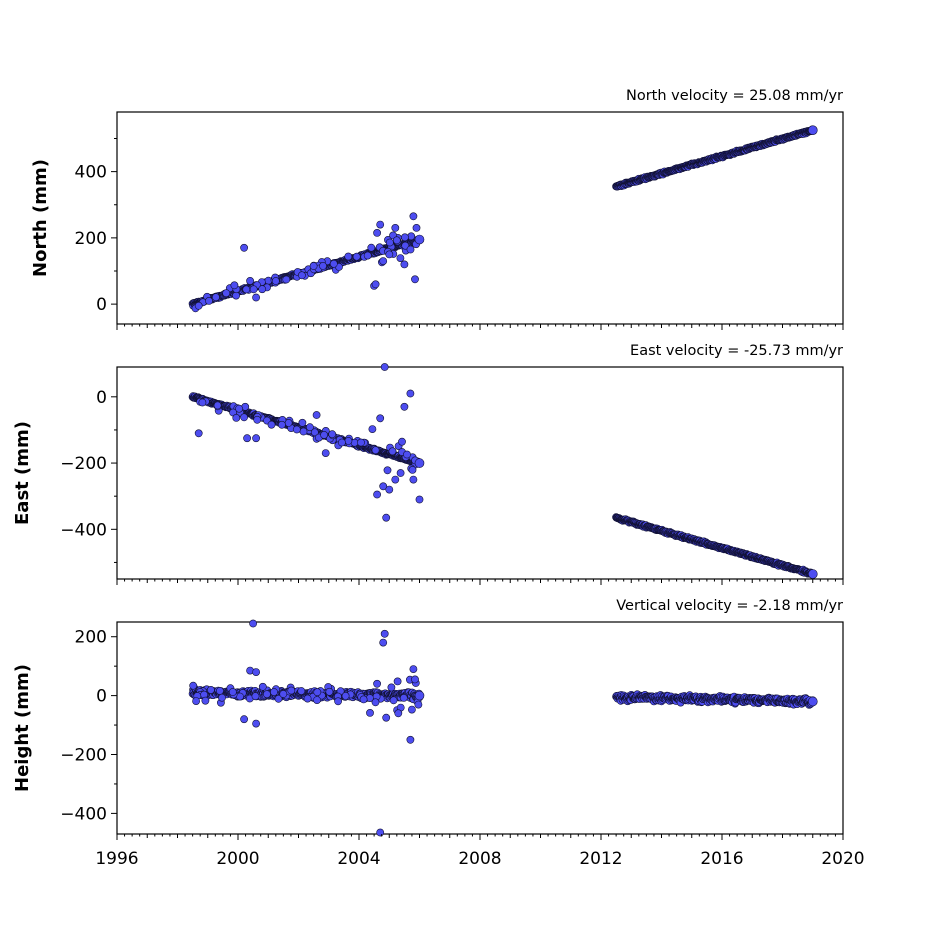 This screenshot has height=937, width=937. Describe the element at coordinates (91, 239) in the screenshot. I see `north-y-tick-label: 200` at that location.